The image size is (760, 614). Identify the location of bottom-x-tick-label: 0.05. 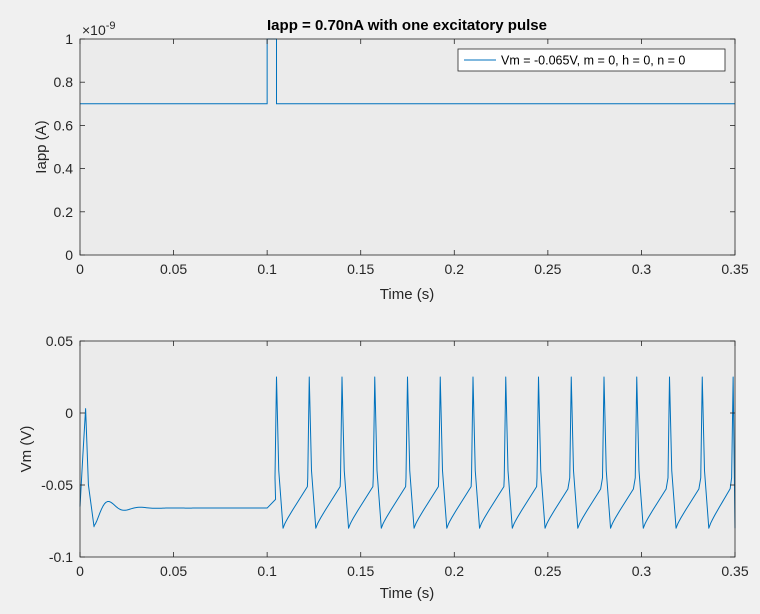
(173, 571).